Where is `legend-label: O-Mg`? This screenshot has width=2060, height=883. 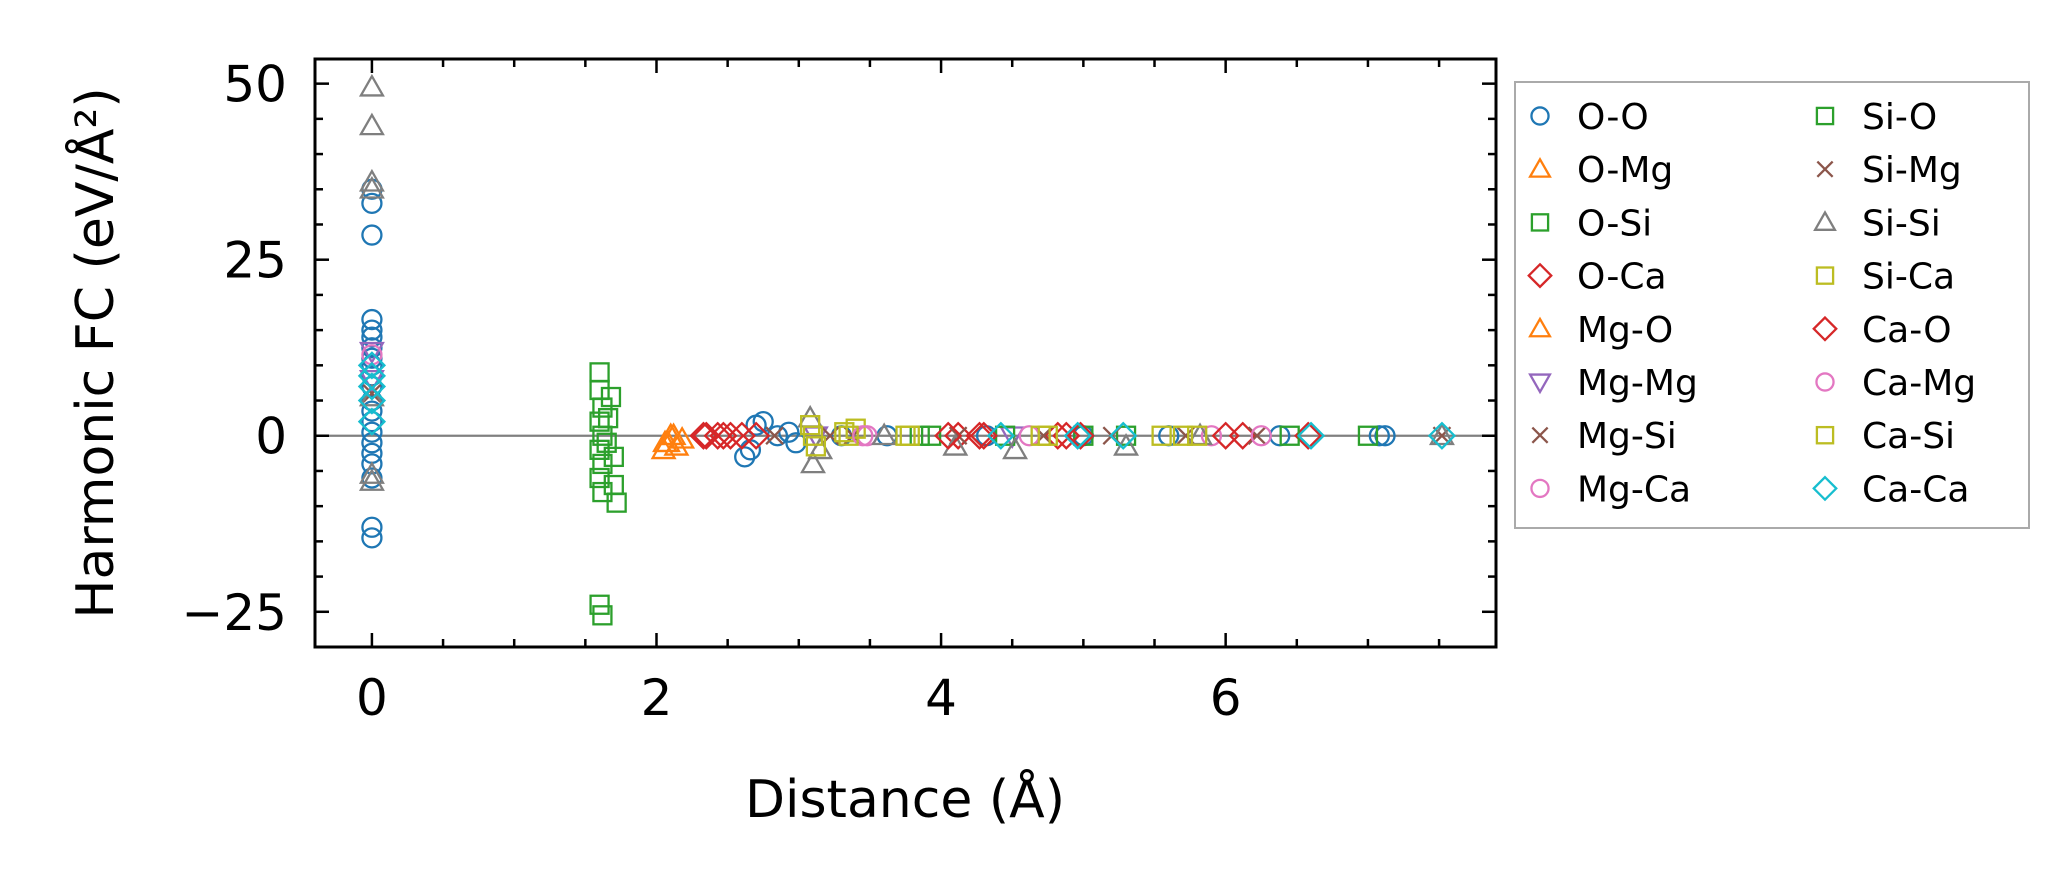 legend-label: O-Mg is located at coordinates (1625, 170).